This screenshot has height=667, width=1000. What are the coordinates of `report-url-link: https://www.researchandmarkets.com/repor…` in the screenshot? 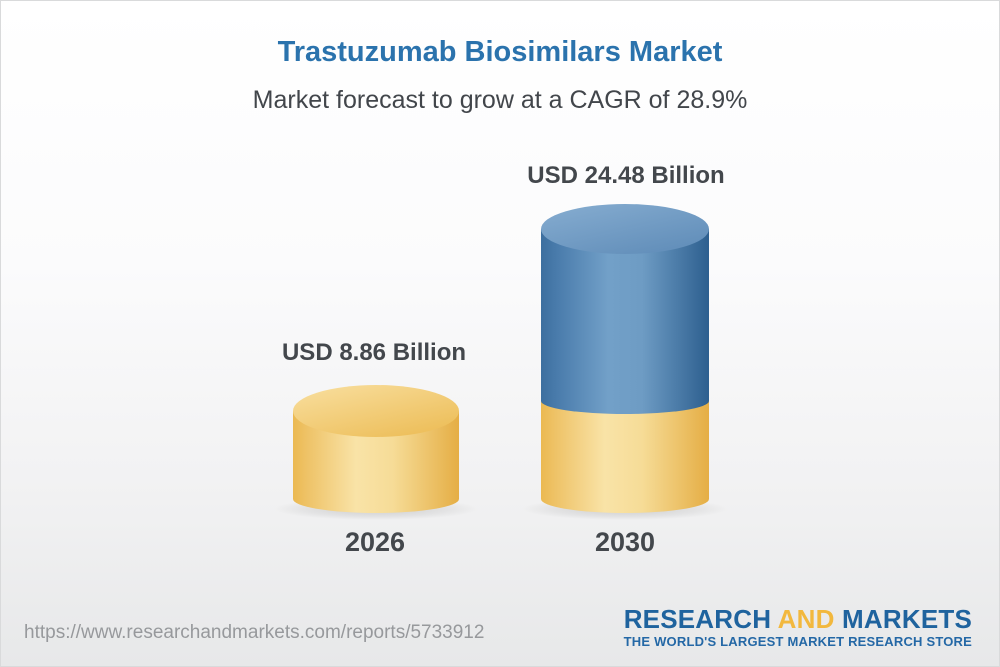 It's located at (254, 632).